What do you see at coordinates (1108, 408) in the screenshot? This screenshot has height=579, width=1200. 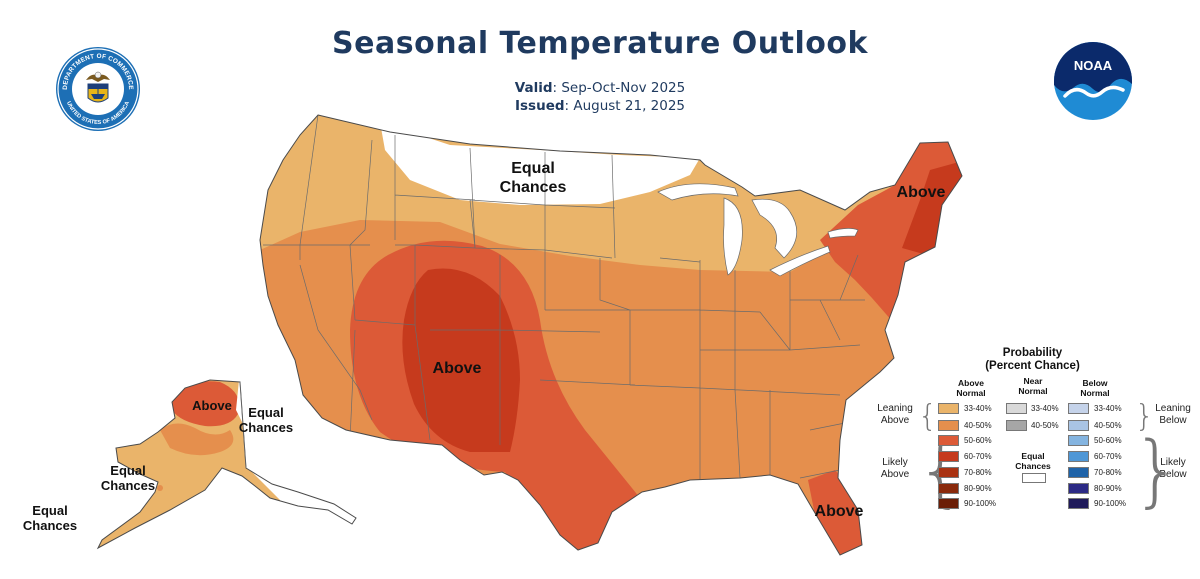 I see `below-range-1: 33-40%` at bounding box center [1108, 408].